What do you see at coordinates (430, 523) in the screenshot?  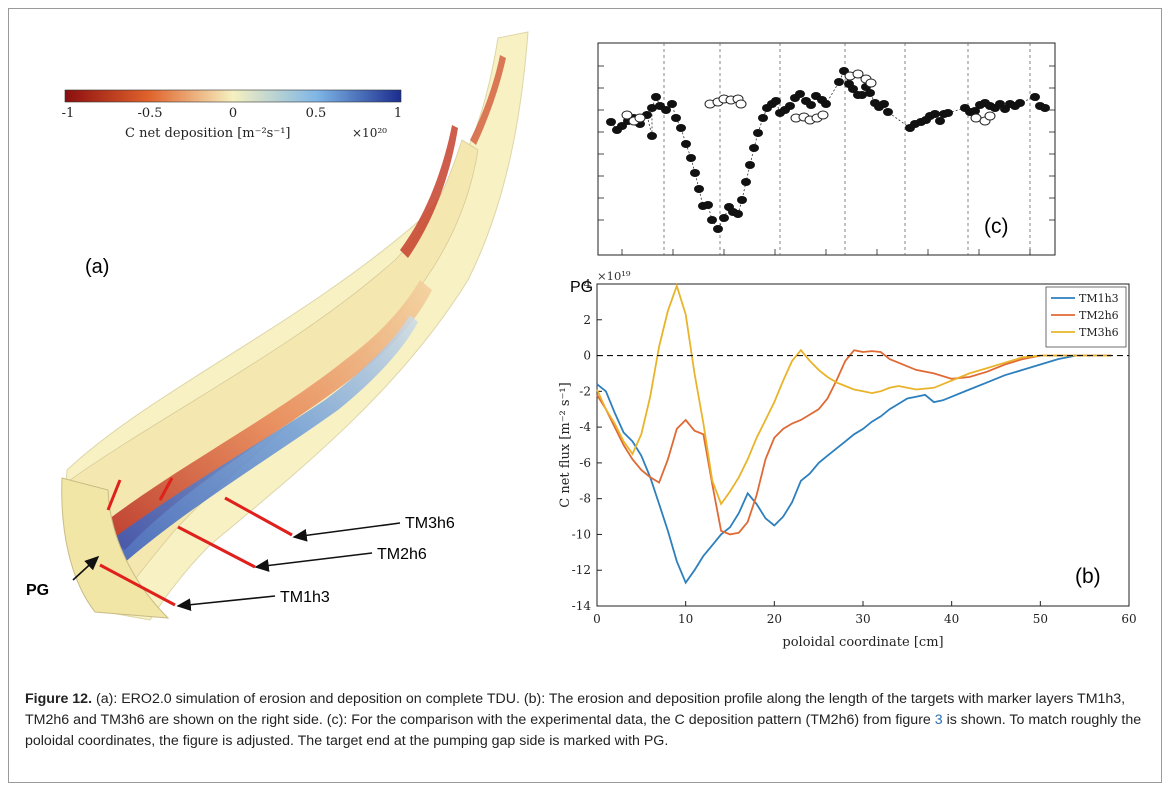 I see `marker-label-tm3h6: TM3h6` at bounding box center [430, 523].